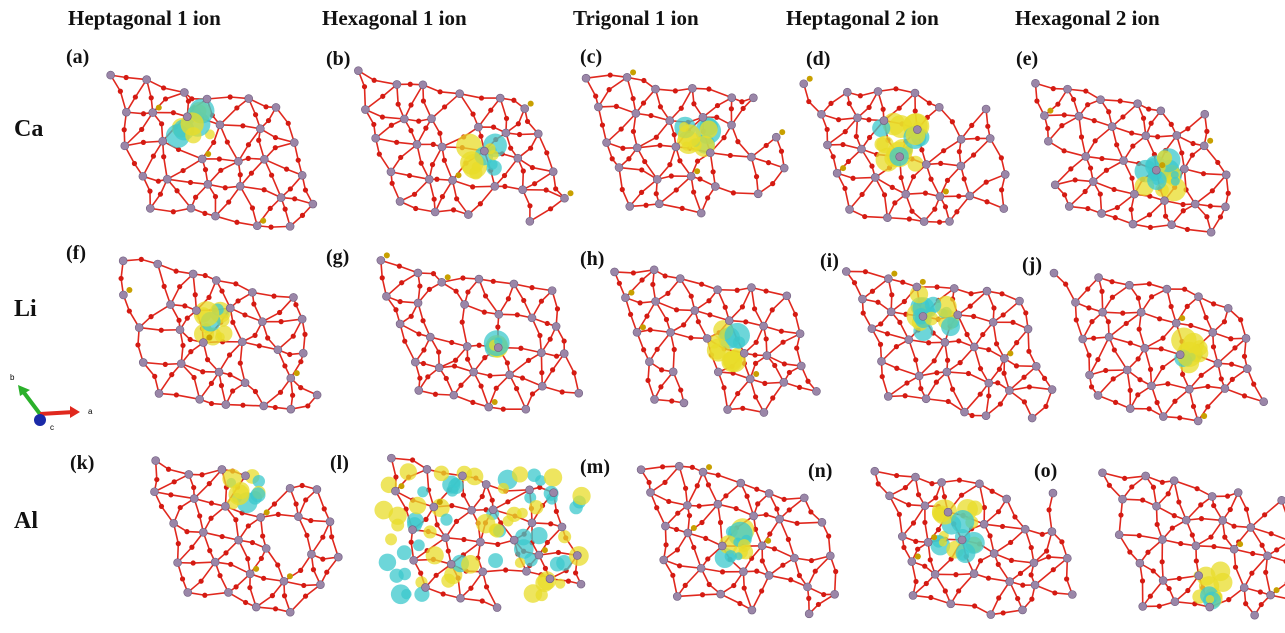 The width and height of the screenshot is (1285, 633). What do you see at coordinates (90, 411) in the screenshot?
I see `axis-a-label: a` at bounding box center [90, 411].